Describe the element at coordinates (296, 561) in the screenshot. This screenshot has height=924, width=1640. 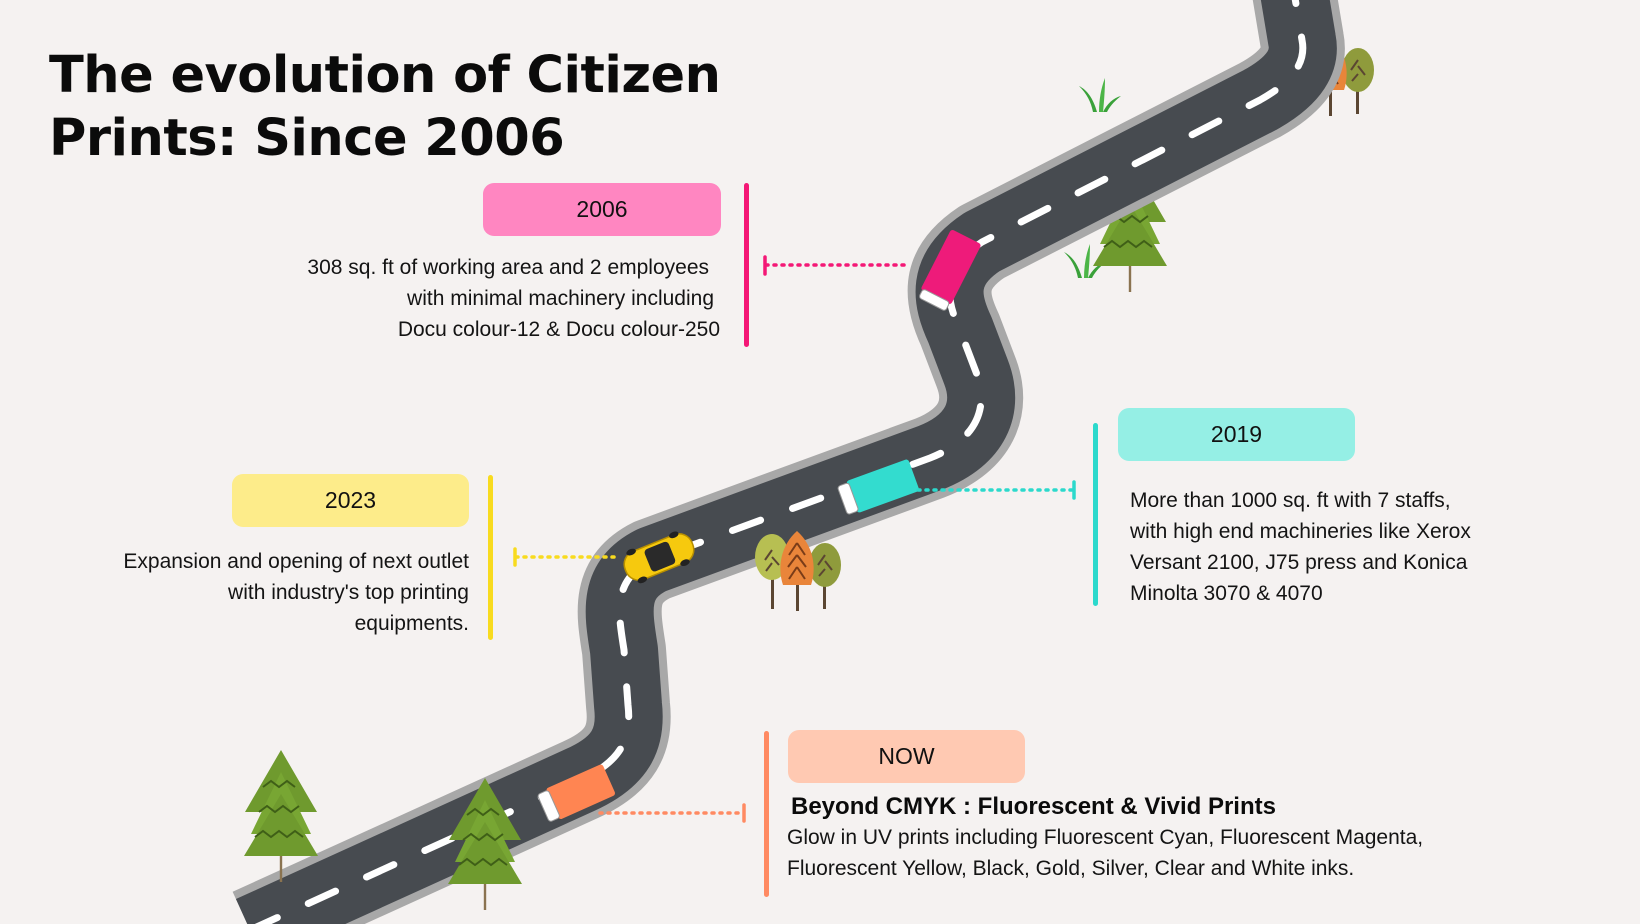
I see `milestone-2023-line-1: Expansion and opening of next outlet` at that location.